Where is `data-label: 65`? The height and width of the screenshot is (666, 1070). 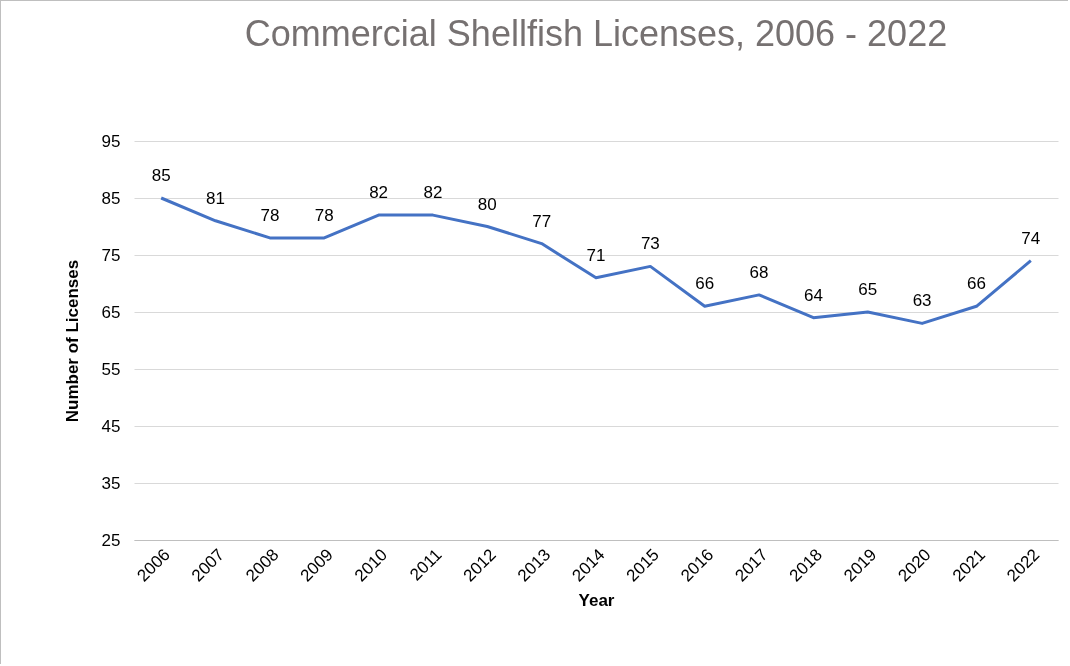 data-label: 65 is located at coordinates (868, 289).